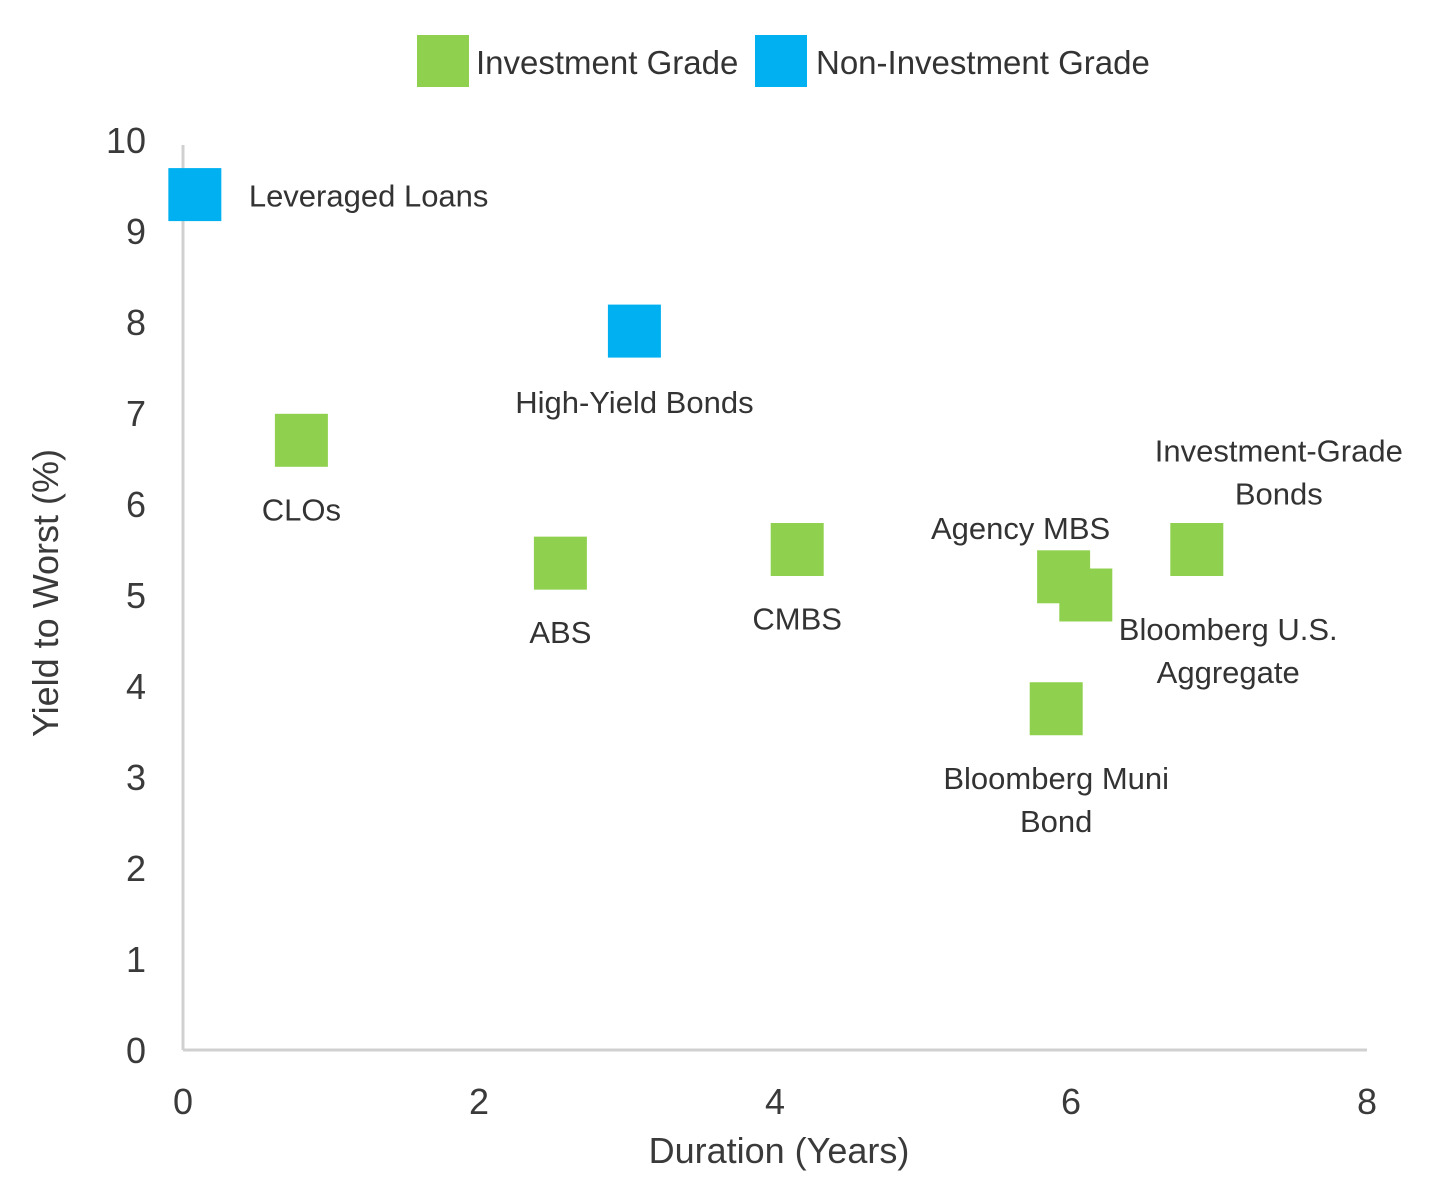  I want to click on x-tick-label: 4, so click(775, 1101).